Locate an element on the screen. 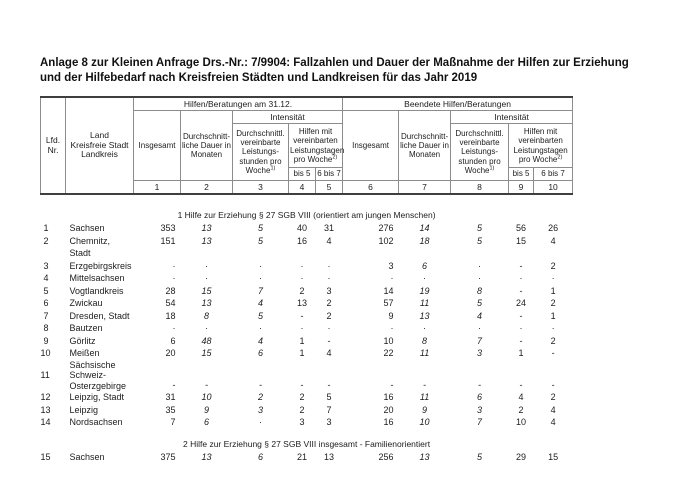 This screenshot has height=495, width=700. row-number-cell: 11 is located at coordinates (45, 375).